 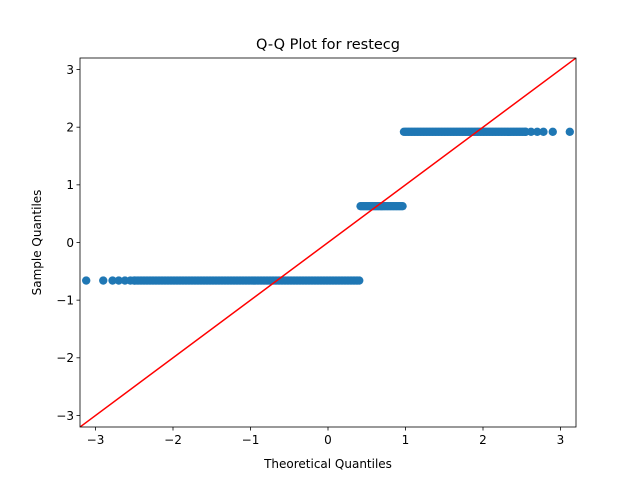 I want to click on x-tick-label: −1, so click(x=251, y=440).